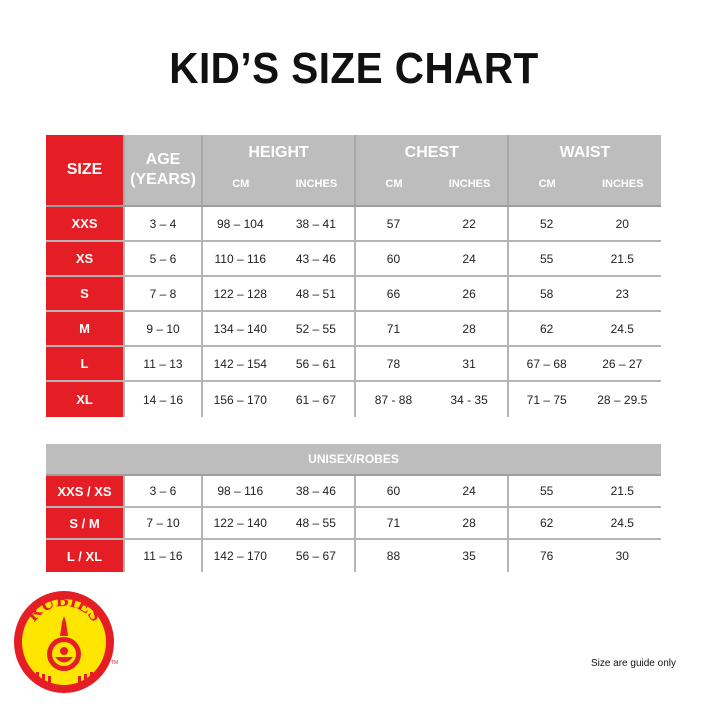 Image resolution: width=708 pixels, height=708 pixels. I want to click on size-label: XS, so click(84, 258).